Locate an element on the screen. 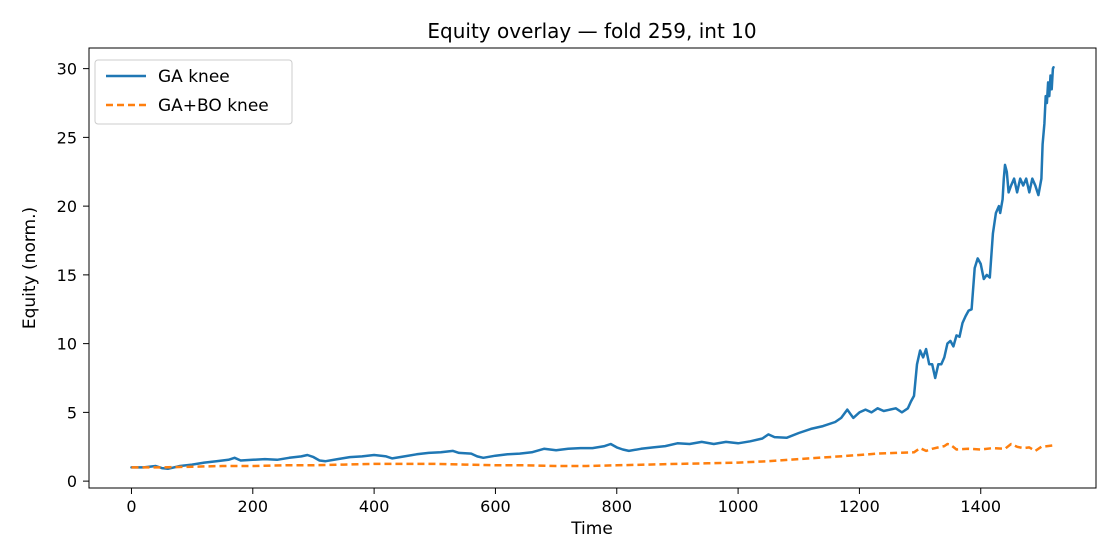 The width and height of the screenshot is (1120, 560). x-tick-label: 1400 is located at coordinates (980, 506).